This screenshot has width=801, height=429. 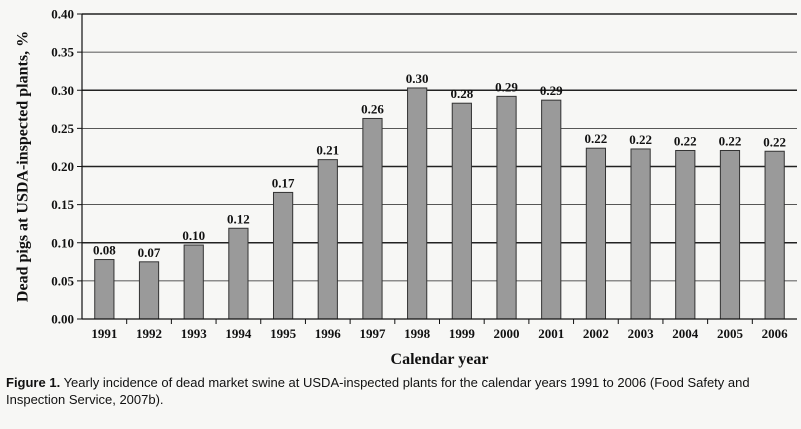 What do you see at coordinates (640, 234) in the screenshot?
I see `bar-2003` at bounding box center [640, 234].